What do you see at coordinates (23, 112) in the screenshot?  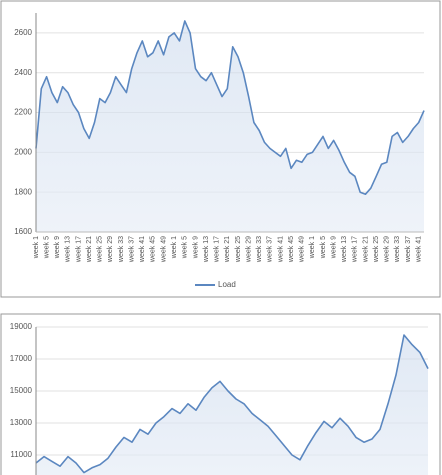 I see `y-tick-label: 2200` at bounding box center [23, 112].